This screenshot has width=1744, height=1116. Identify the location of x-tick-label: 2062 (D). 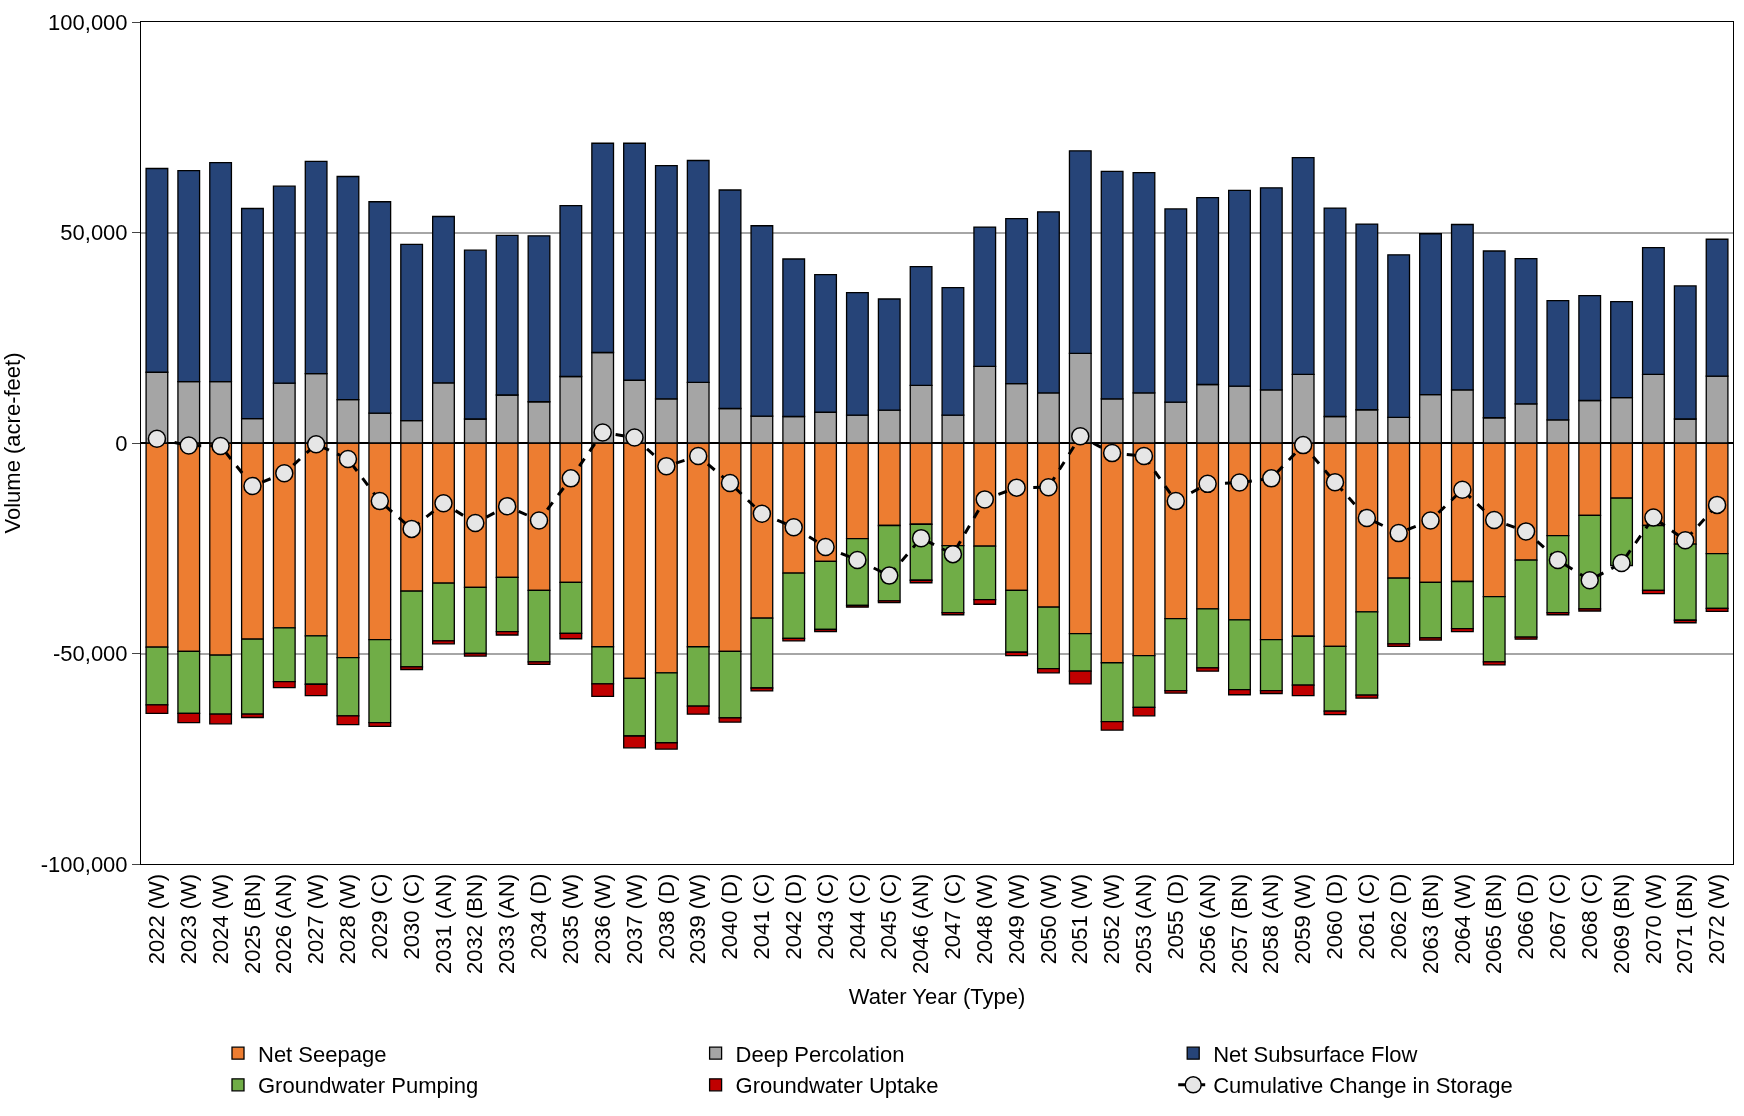
(1398, 916).